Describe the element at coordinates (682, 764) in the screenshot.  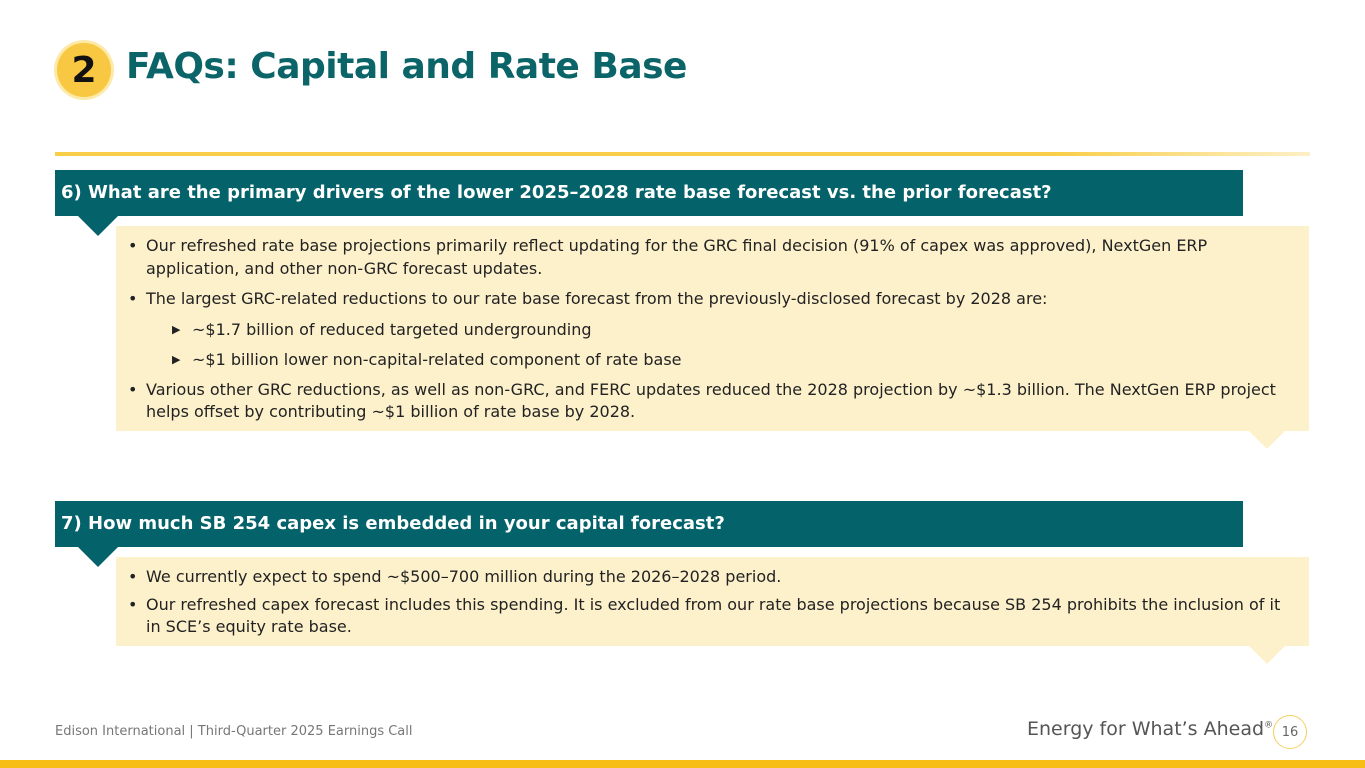
I see `bottom-accent-bar` at that location.